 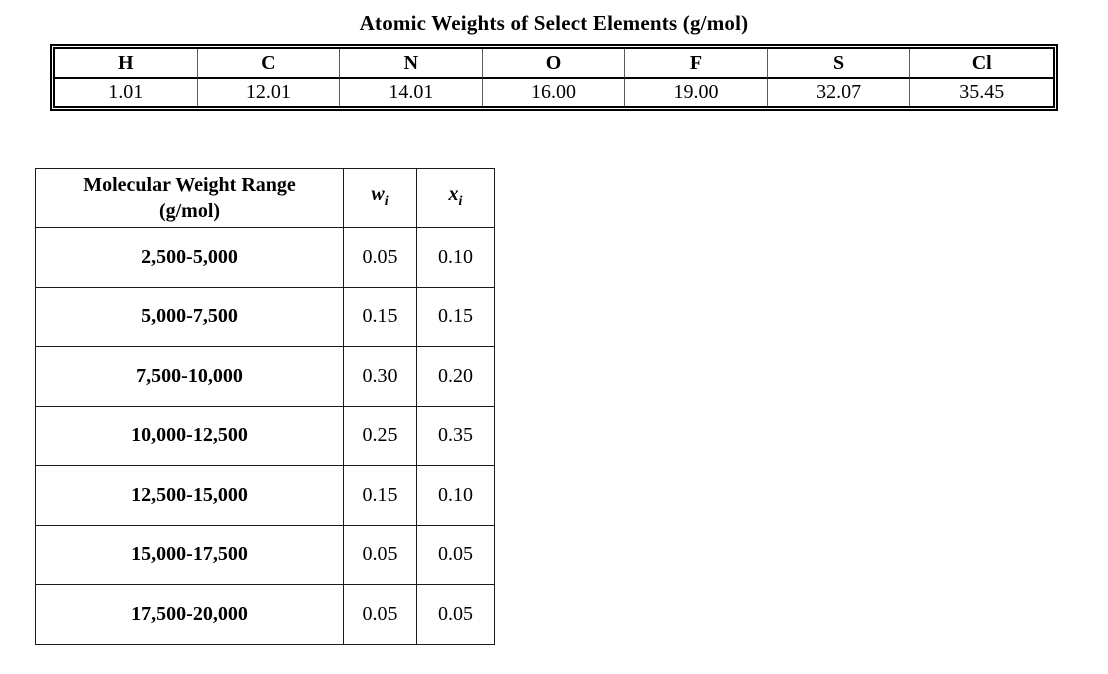 What do you see at coordinates (189, 198) in the screenshot?
I see `range-column-header: Molecular Weight Range (g/mol)` at bounding box center [189, 198].